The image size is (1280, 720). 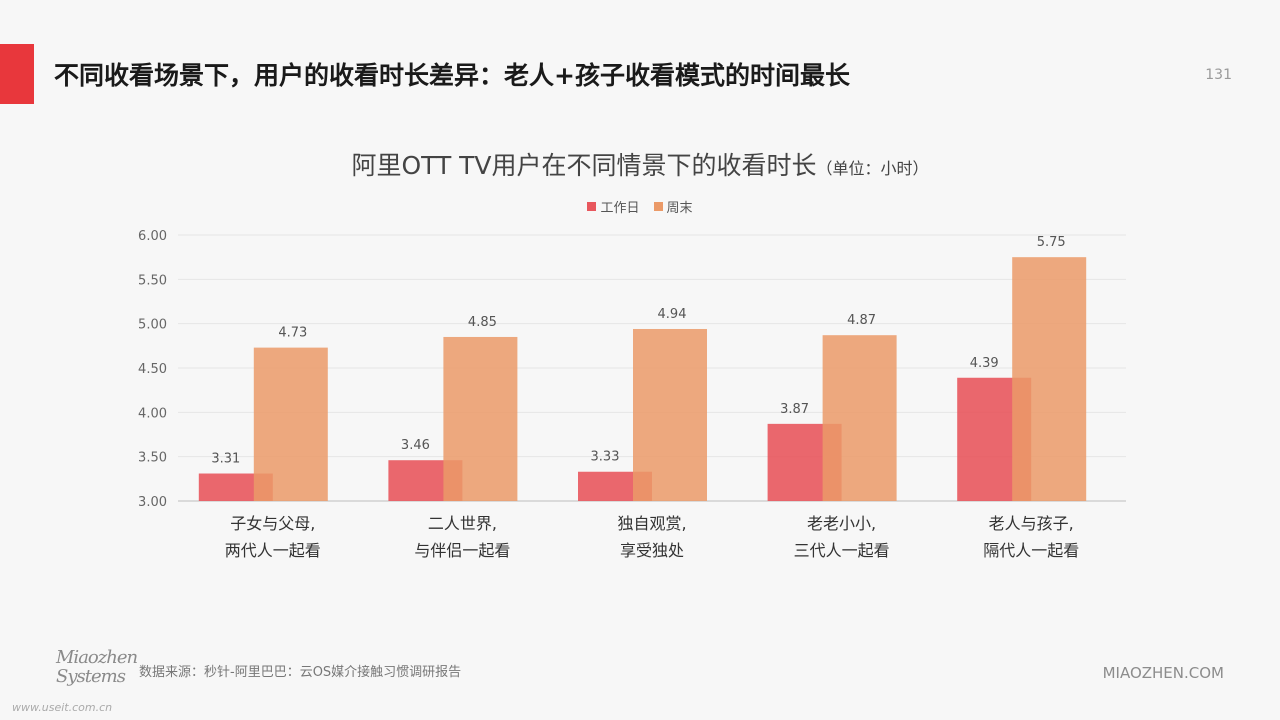 I want to click on x-category-label: 老人与孩子,, so click(x=1031, y=523).